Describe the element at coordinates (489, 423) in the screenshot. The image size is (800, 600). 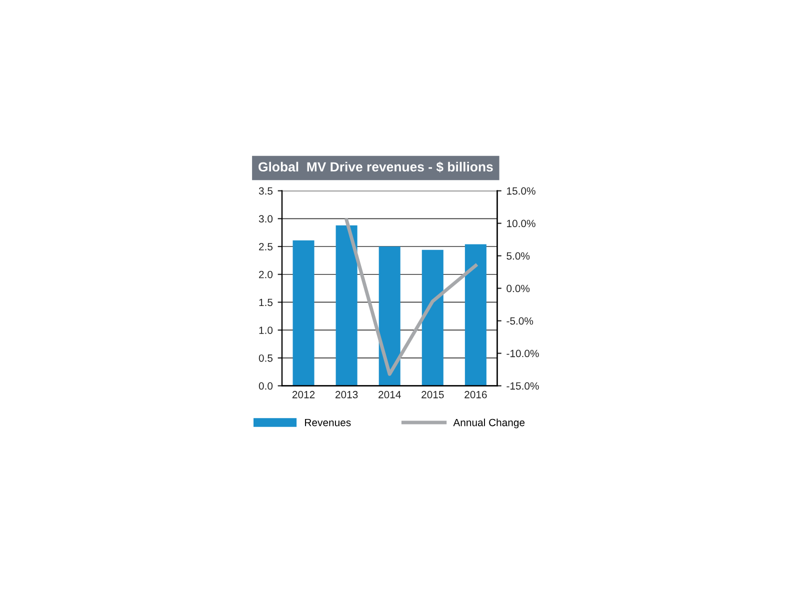
I see `legend-label: Annual Change` at that location.